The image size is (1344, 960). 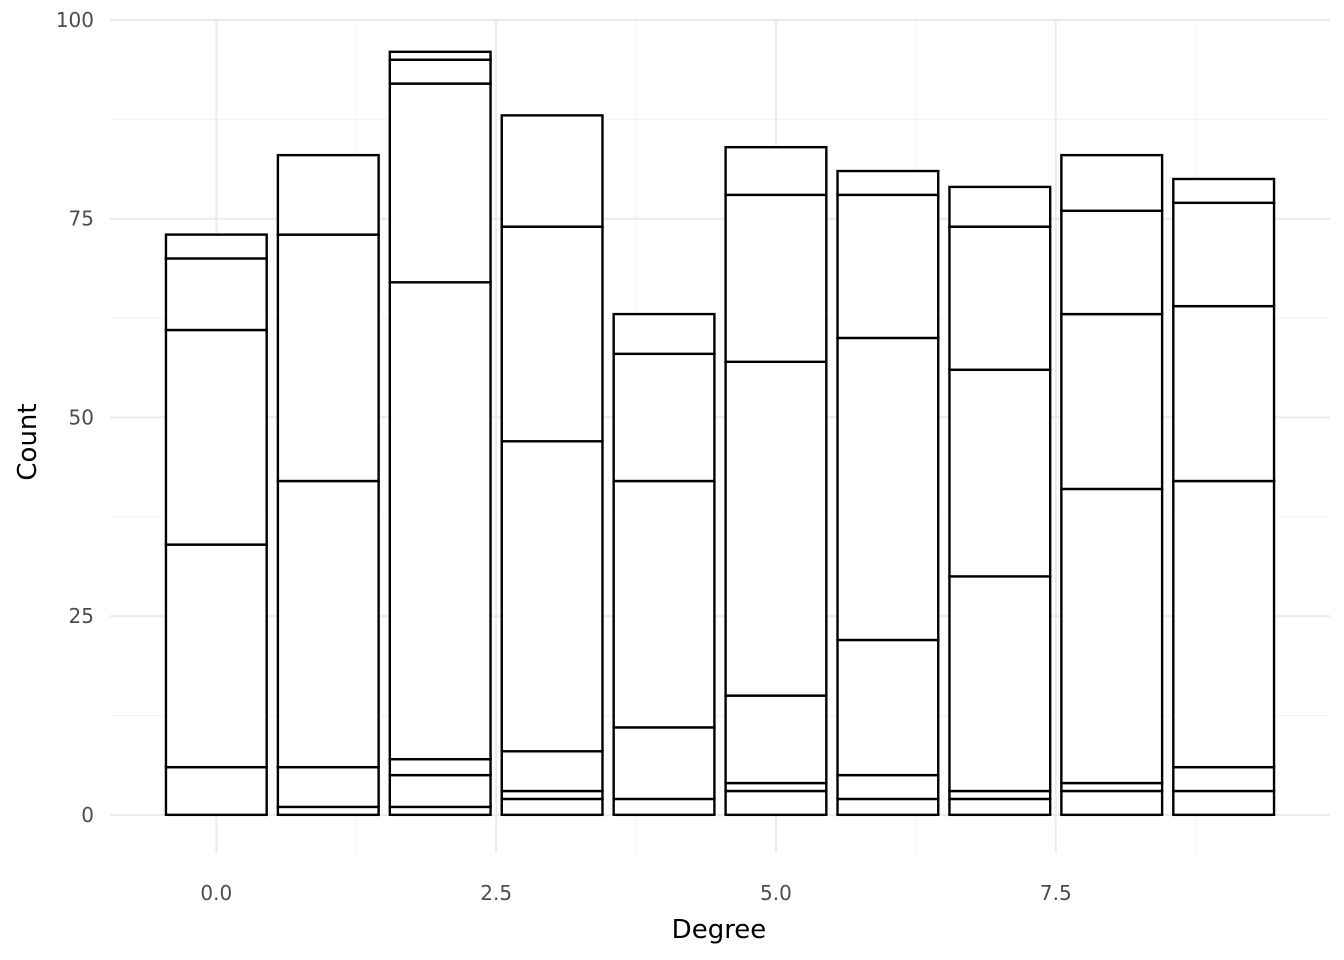 What do you see at coordinates (81, 219) in the screenshot?
I see `y-tick-label: 75` at bounding box center [81, 219].